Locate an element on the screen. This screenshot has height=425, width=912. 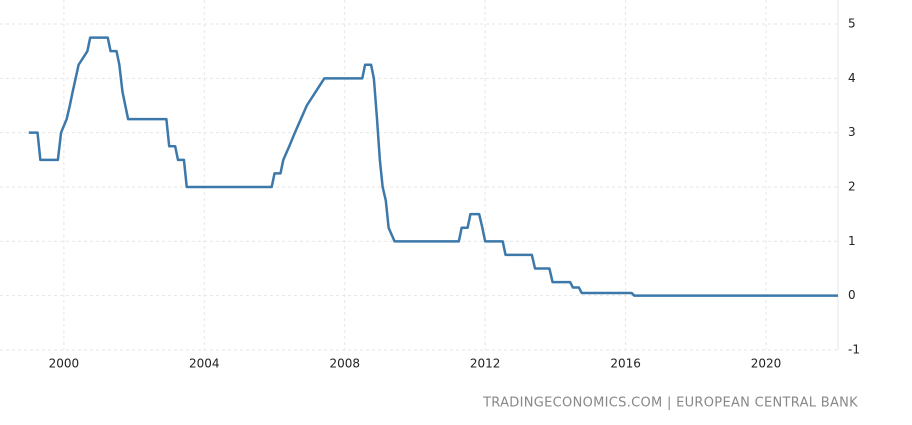
y-tick-label: 4 is located at coordinates (852, 78).